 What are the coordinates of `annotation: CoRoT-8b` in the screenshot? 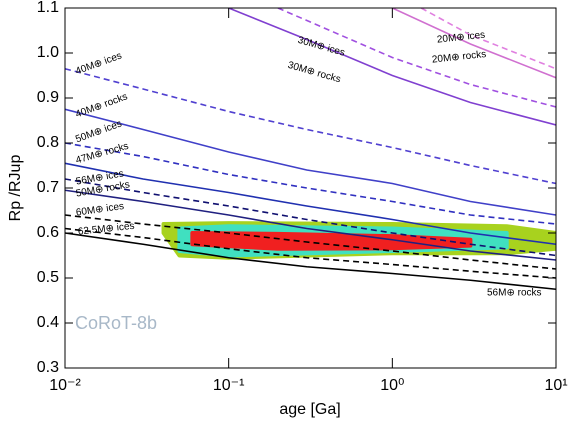 It's located at (116, 323).